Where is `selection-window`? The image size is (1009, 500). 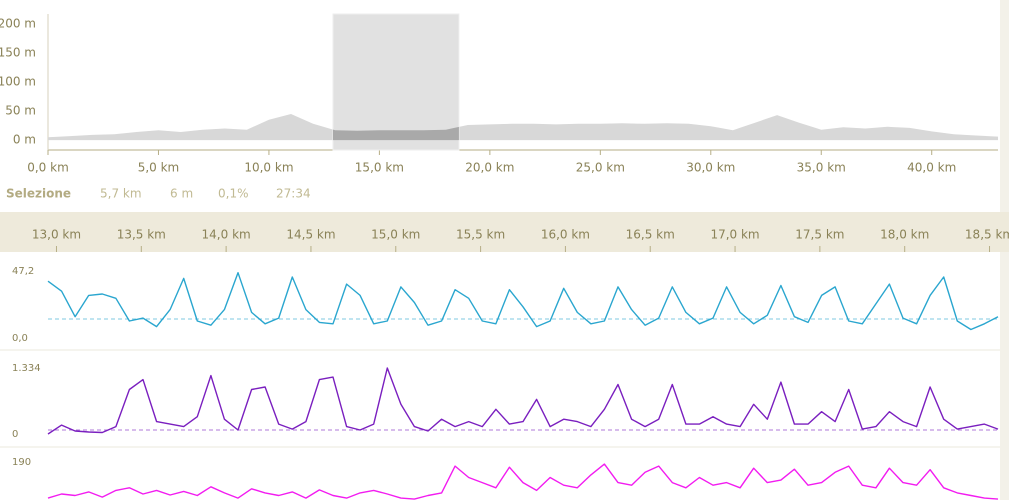
selection-window is located at coordinates (396, 82).